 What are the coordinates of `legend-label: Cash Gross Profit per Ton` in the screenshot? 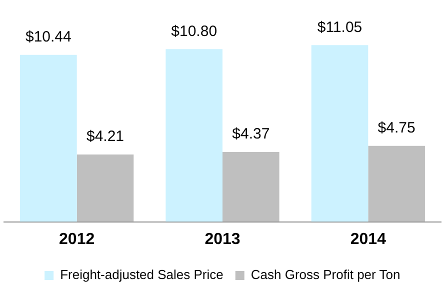 It's located at (325, 274).